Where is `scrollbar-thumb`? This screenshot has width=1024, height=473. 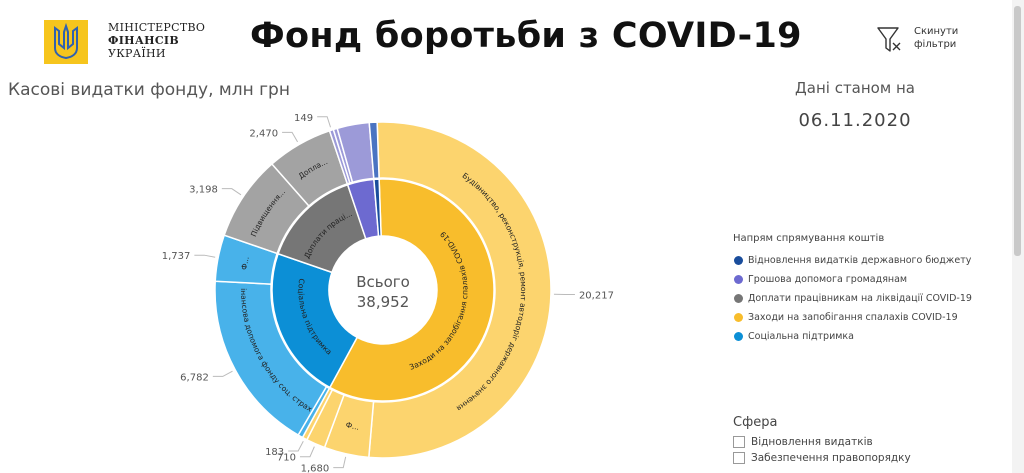
scrollbar-thumb is located at coordinates (1017, 131).